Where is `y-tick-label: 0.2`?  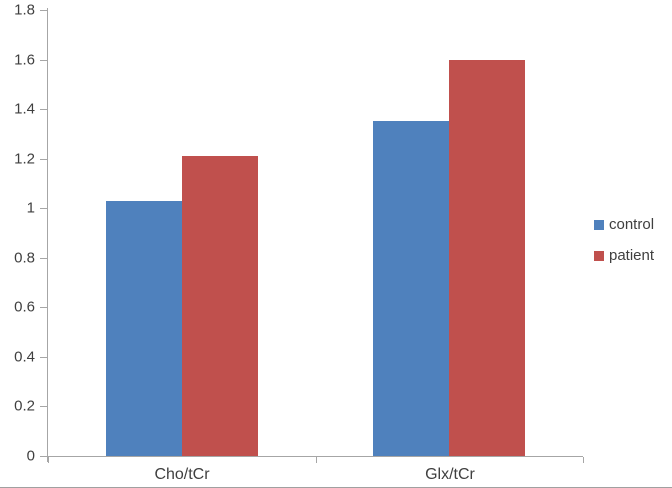
y-tick-label: 0.2 is located at coordinates (24, 406).